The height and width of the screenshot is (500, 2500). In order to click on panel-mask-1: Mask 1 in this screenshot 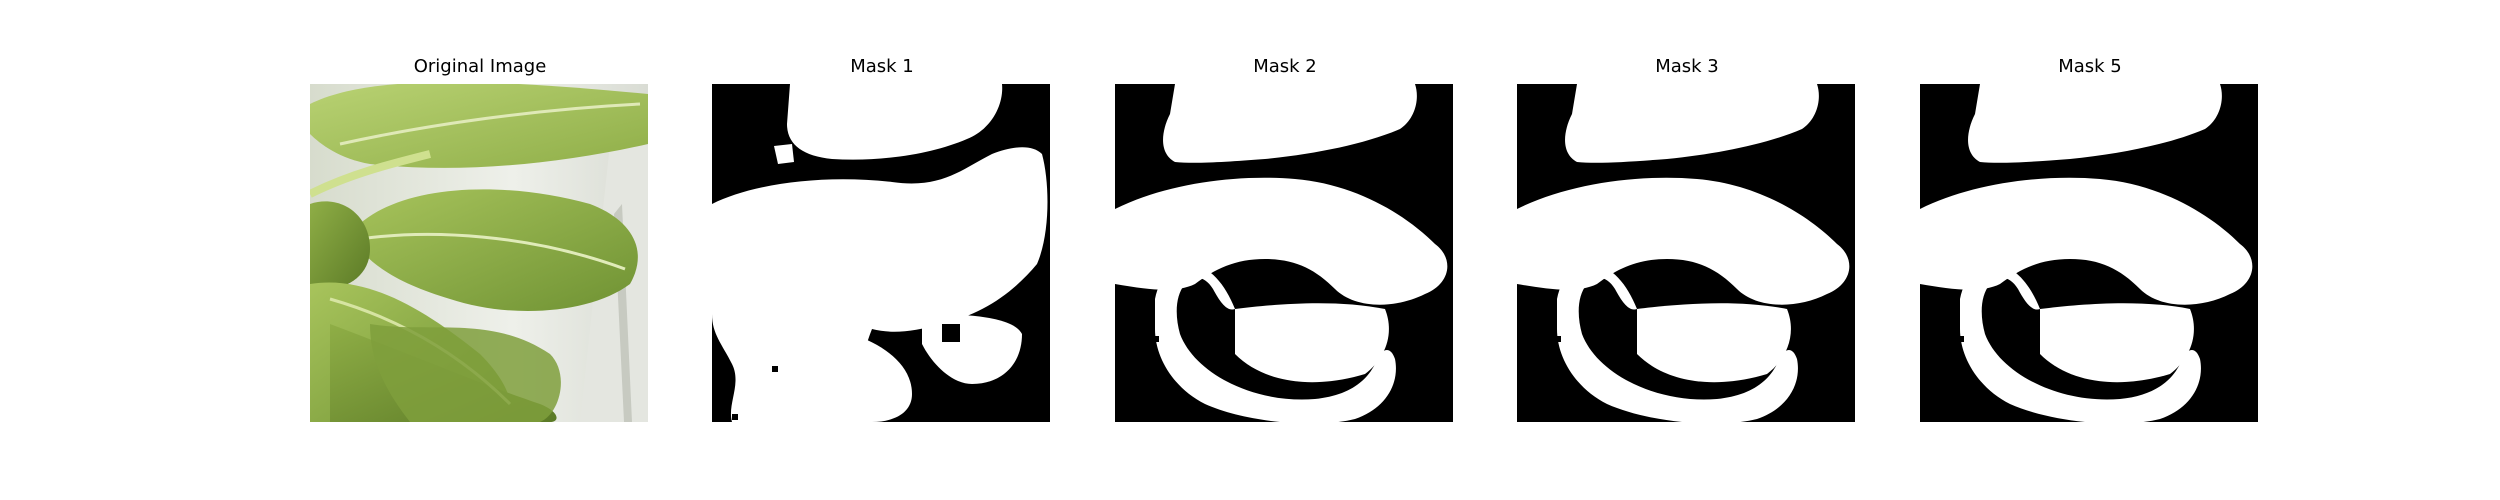, I will do `click(882, 237)`.